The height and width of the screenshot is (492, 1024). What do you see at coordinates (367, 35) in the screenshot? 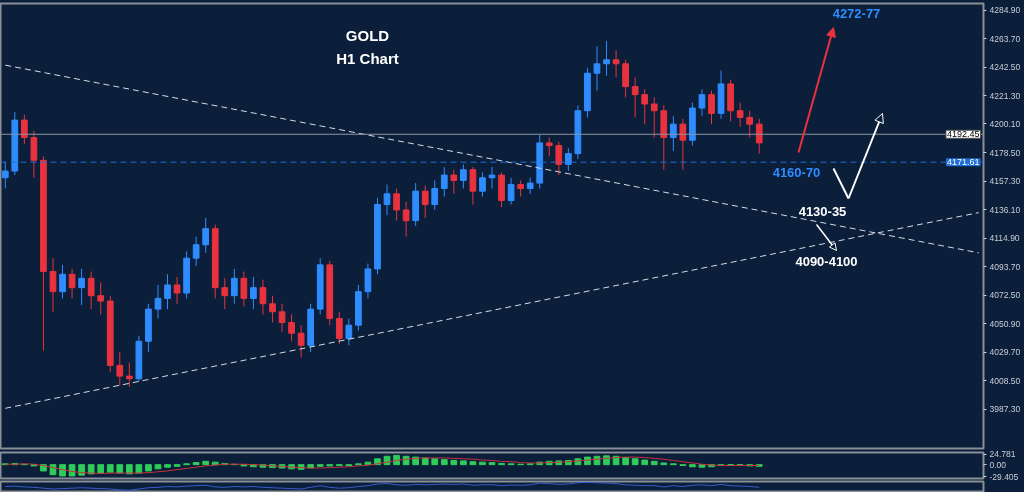
I see `text: GOLD` at bounding box center [367, 35].